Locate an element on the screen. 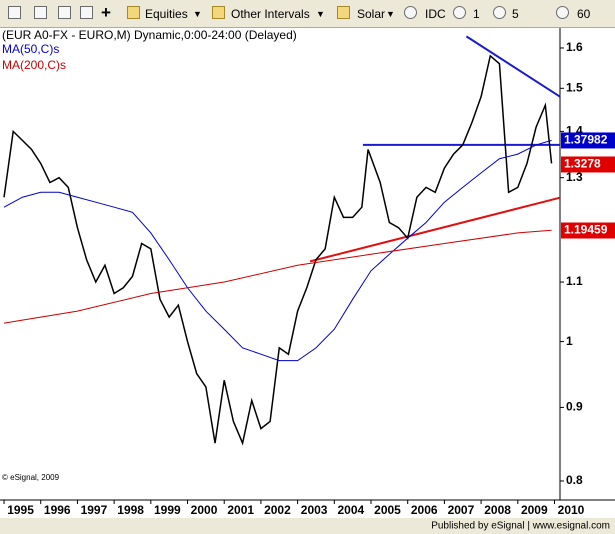  y-tick-label: 1 is located at coordinates (569, 341).